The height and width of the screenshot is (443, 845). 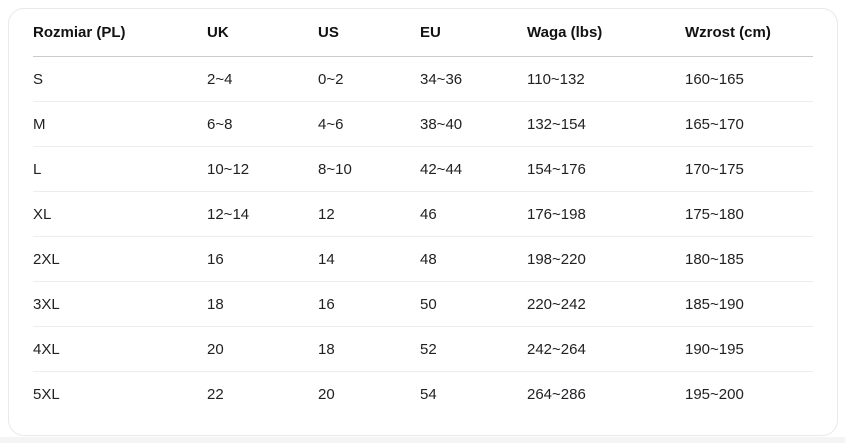 I want to click on cell-us: 16, so click(x=369, y=304).